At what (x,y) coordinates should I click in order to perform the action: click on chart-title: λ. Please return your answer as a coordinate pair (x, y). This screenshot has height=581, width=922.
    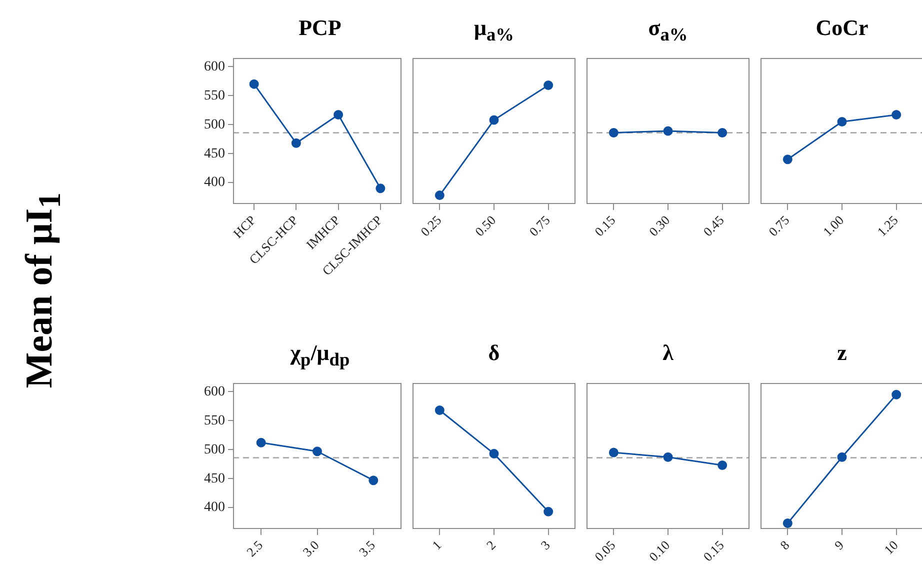
    Looking at the image, I should click on (668, 353).